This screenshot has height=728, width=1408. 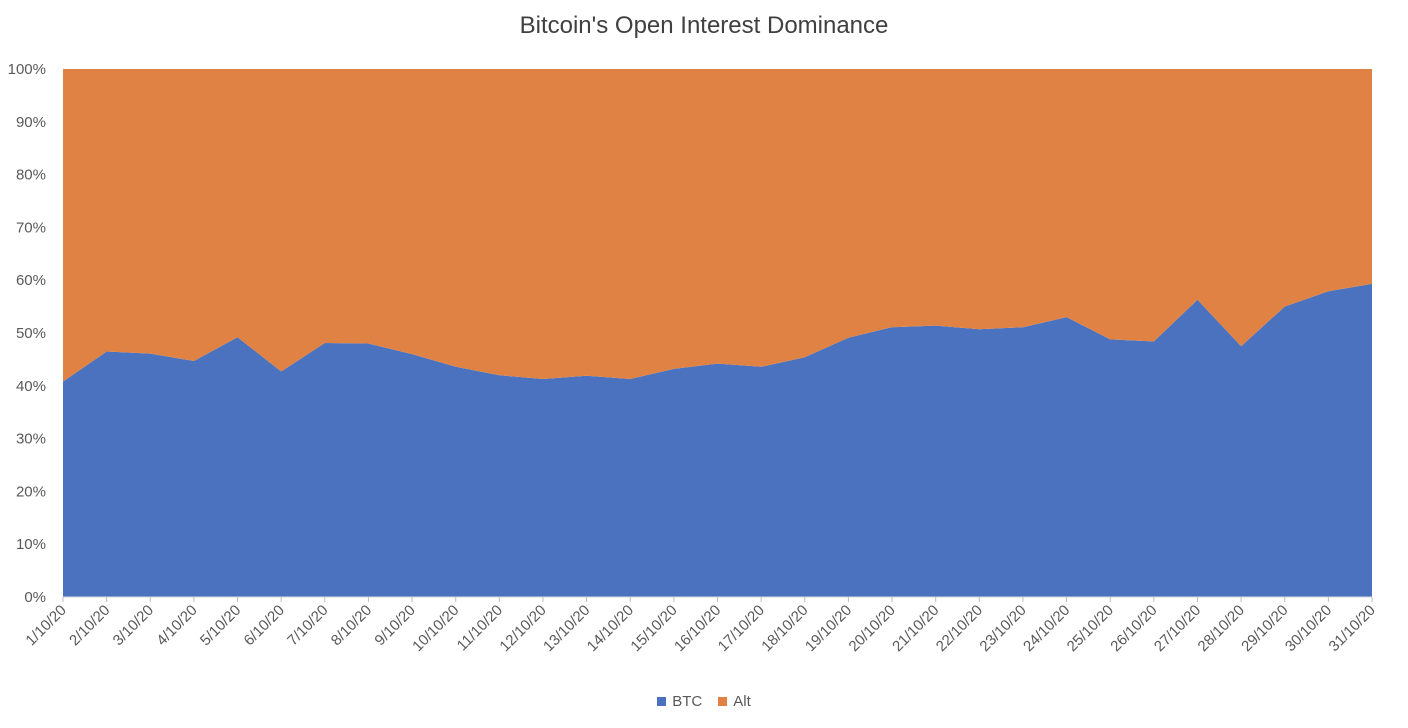 I want to click on y-tick-label: 70%, so click(x=31, y=227).